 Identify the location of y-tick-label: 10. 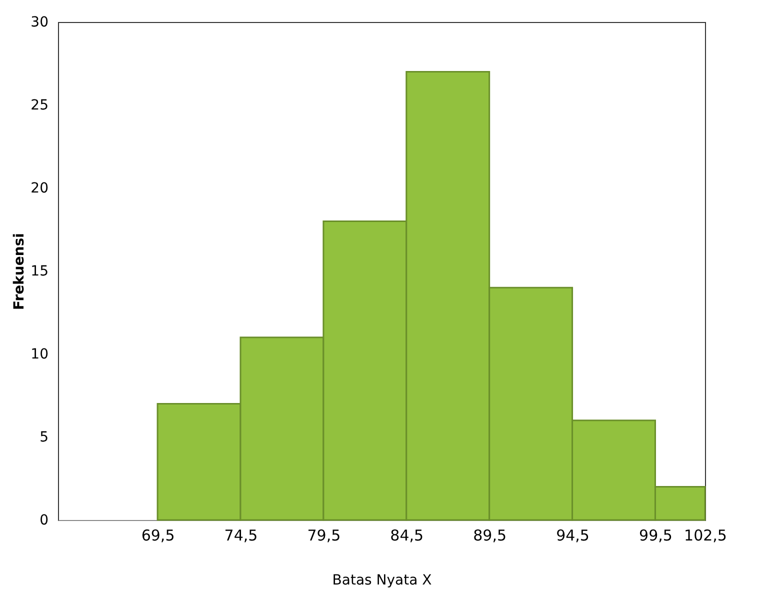
(39, 354).